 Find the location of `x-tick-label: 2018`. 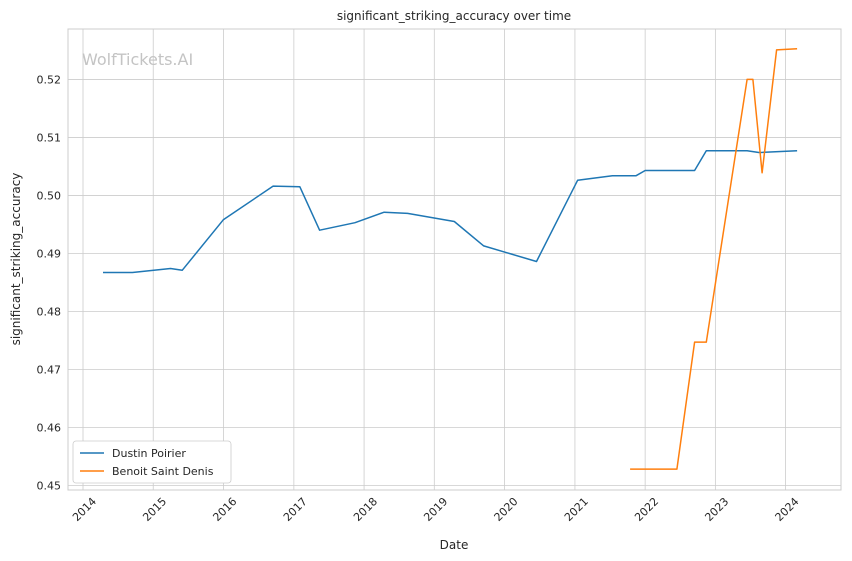

x-tick-label: 2018 is located at coordinates (365, 509).